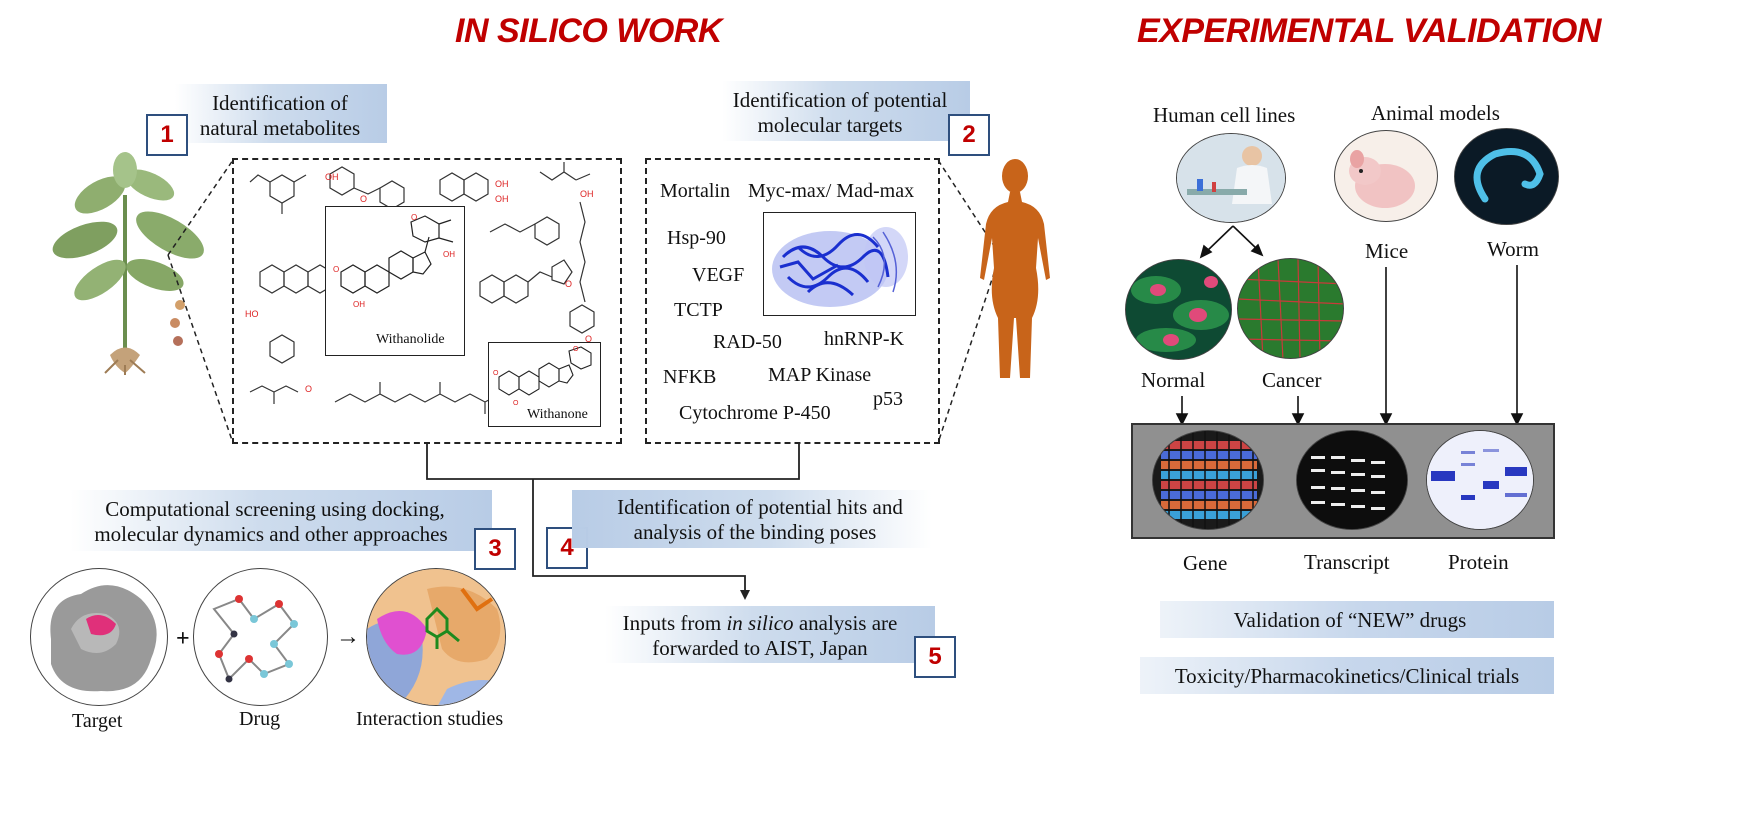 This screenshot has width=1744, height=830. Describe the element at coordinates (1387, 251) in the screenshot. I see `mice-label: Mice` at that location.